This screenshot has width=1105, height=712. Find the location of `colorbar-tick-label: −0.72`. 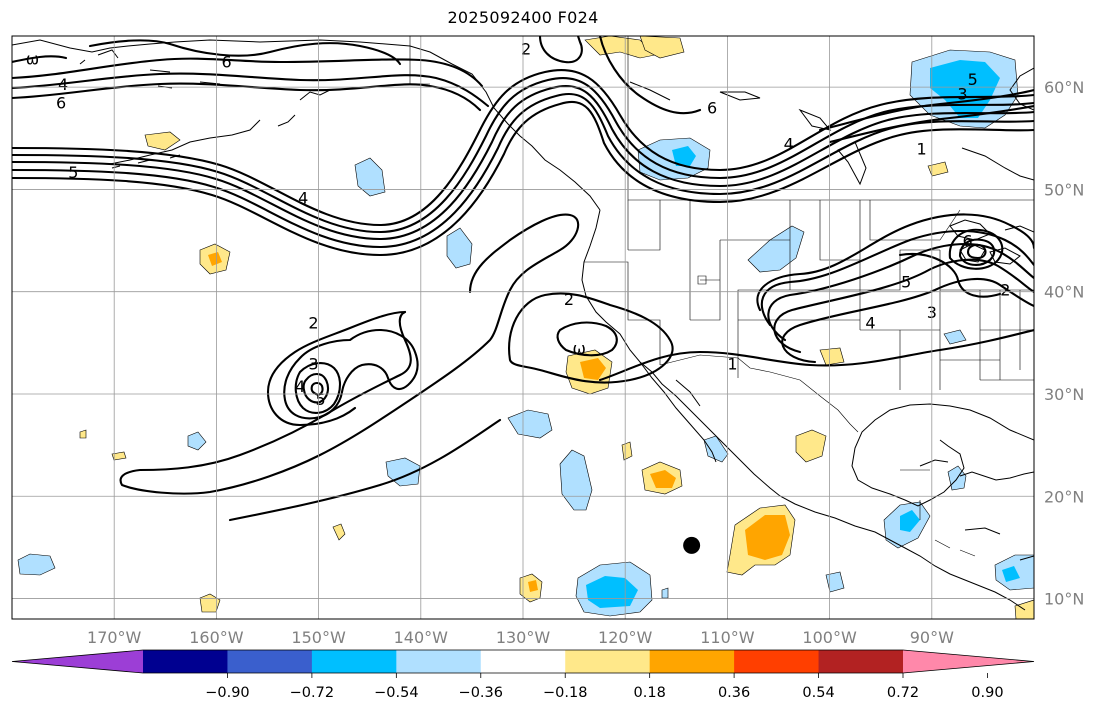

colorbar-tick-label: −0.72 is located at coordinates (312, 693).